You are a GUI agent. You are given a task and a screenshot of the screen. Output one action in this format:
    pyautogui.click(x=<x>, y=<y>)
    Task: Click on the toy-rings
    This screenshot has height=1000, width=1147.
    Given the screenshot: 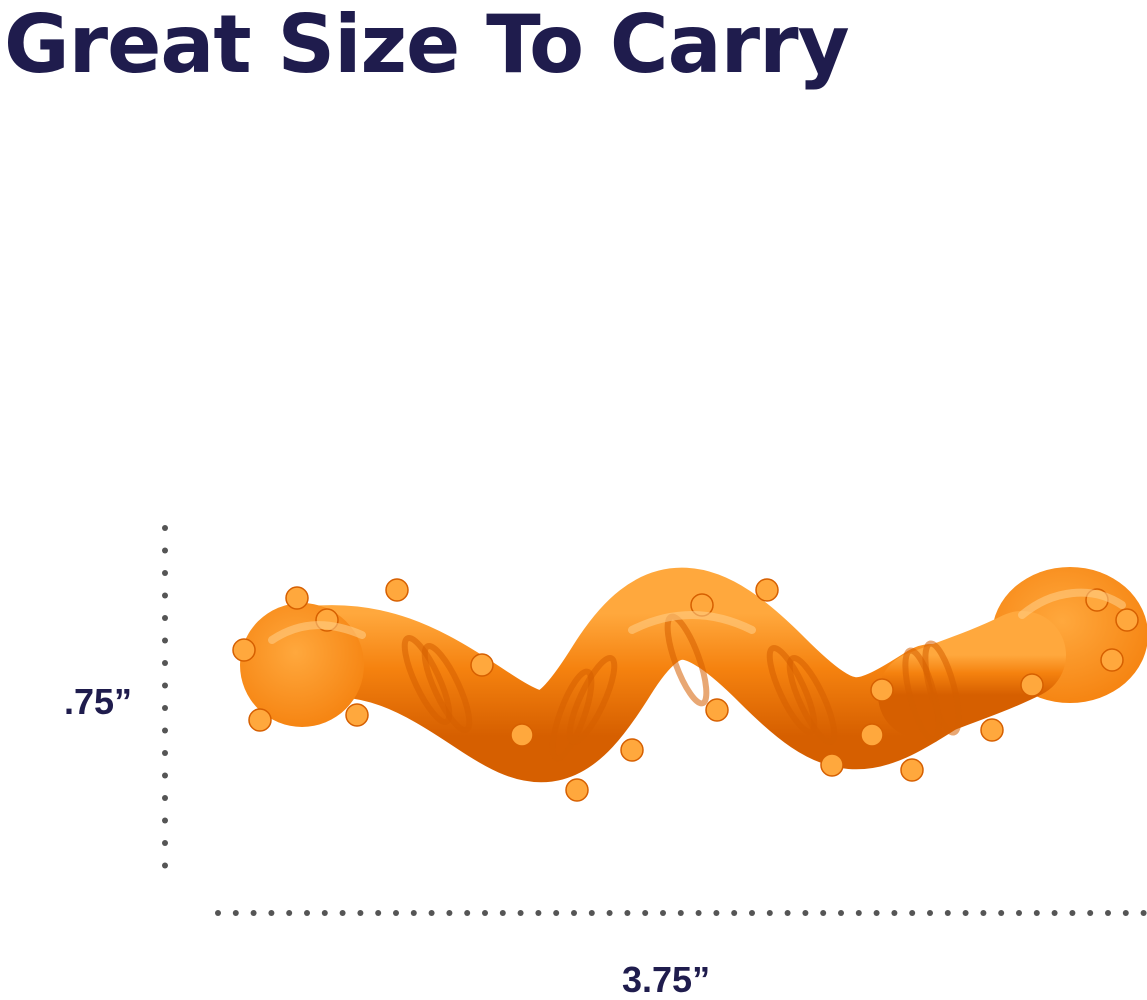 What is the action you would take?
    pyautogui.click(x=681, y=687)
    